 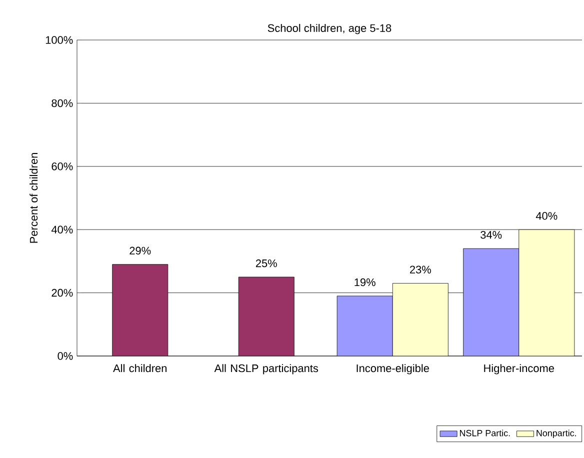 I want to click on data-label: 29%, so click(x=140, y=250).